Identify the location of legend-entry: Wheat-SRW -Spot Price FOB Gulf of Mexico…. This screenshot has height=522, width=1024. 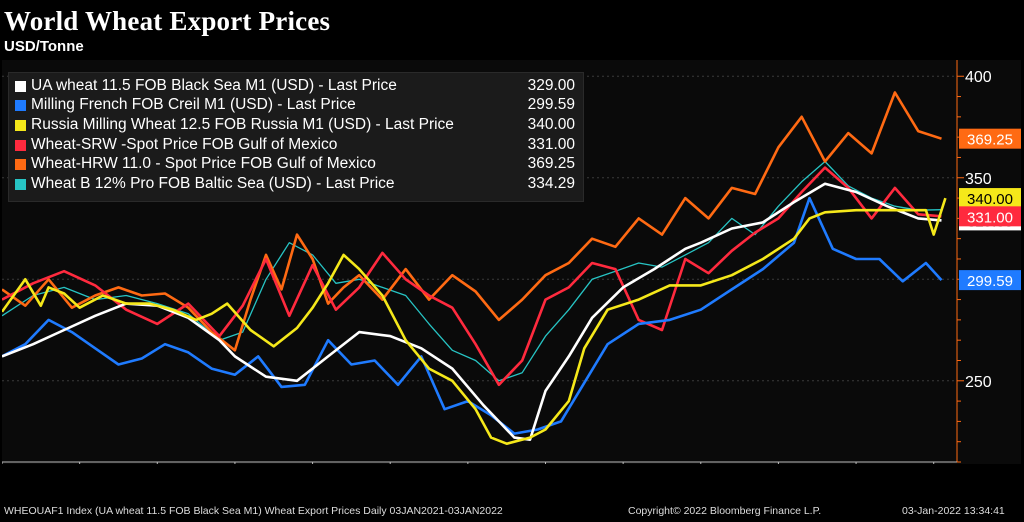
(298, 144).